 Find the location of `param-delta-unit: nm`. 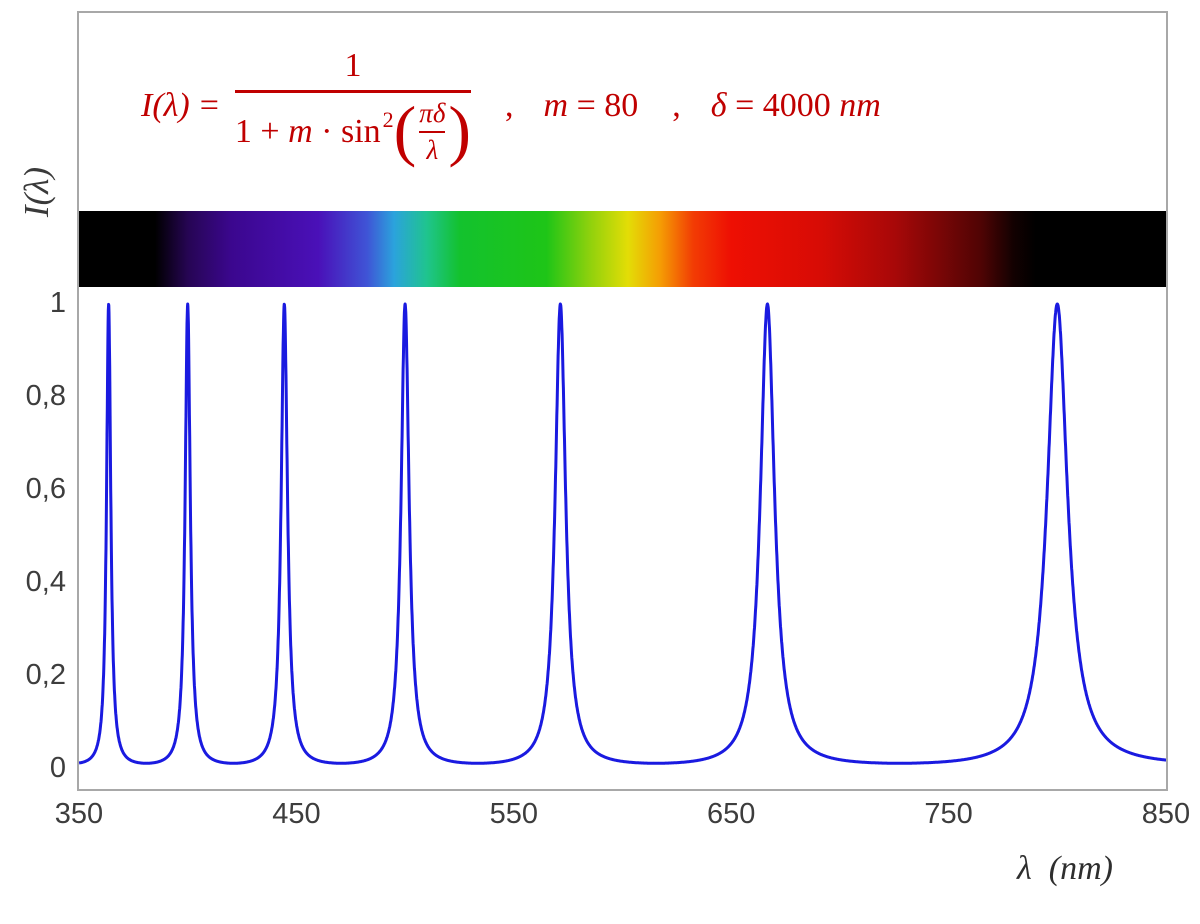

param-delta-unit: nm is located at coordinates (860, 105).